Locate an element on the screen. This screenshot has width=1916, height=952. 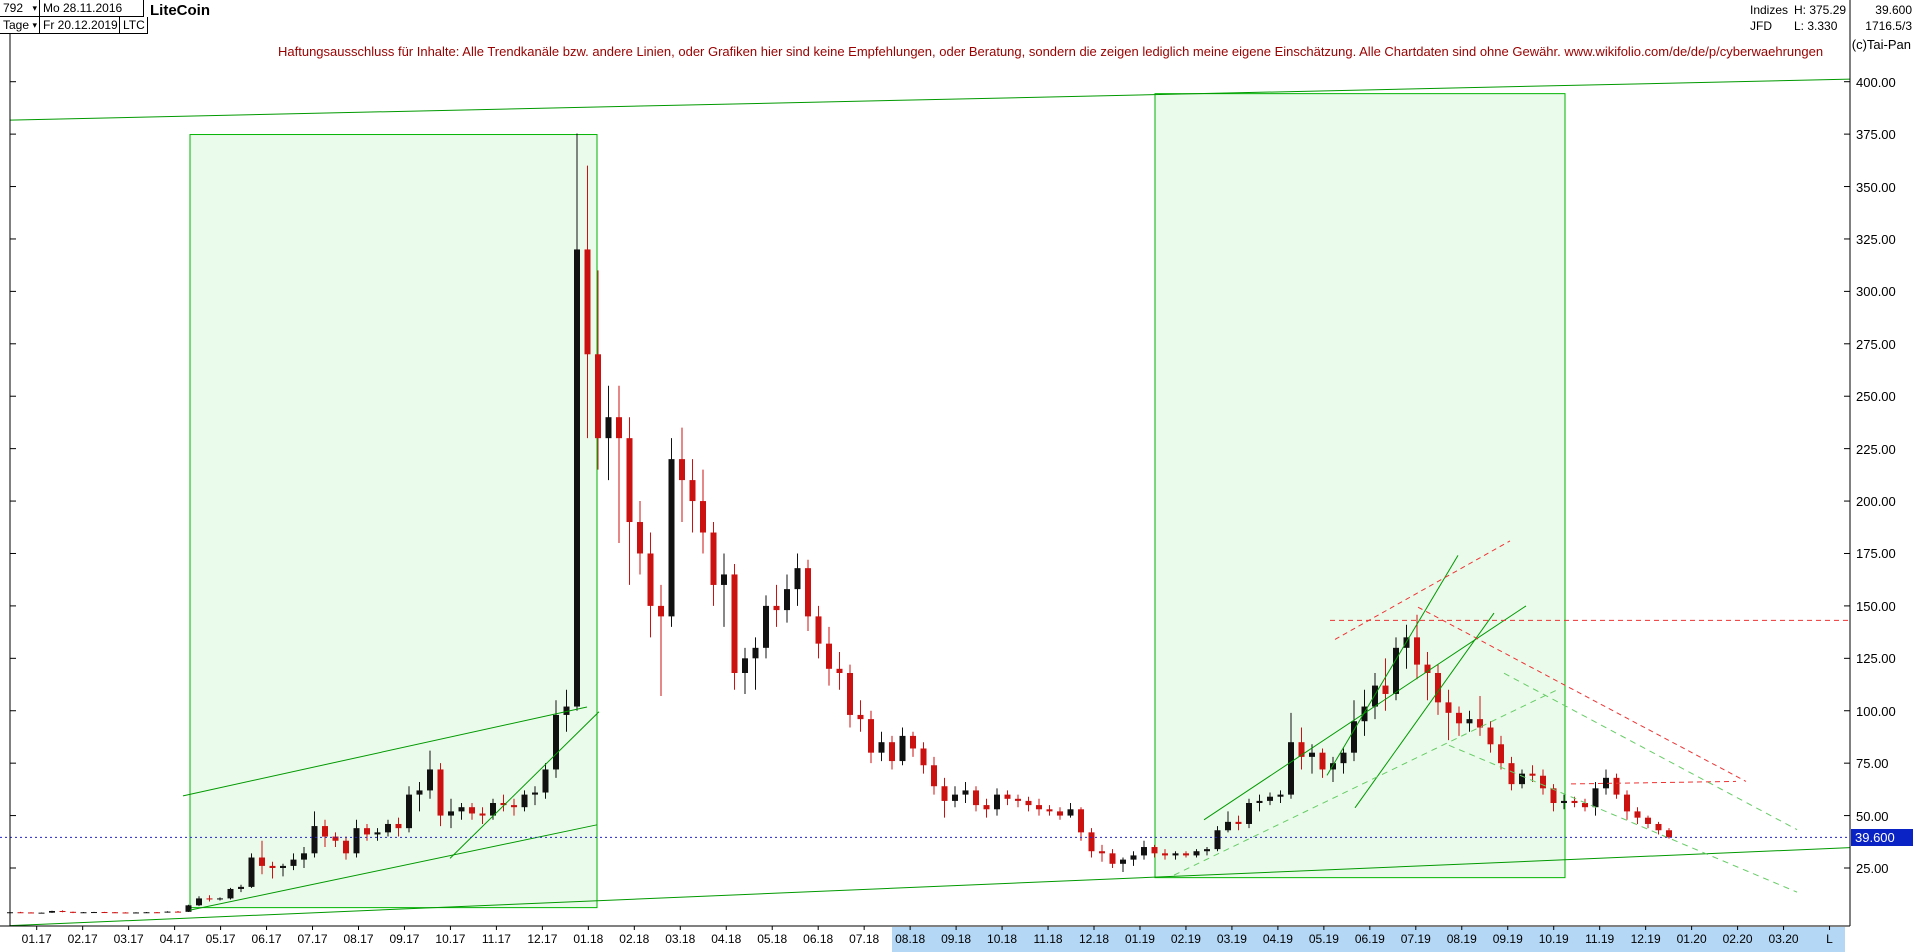
x-axis-label: 05.17 is located at coordinates (220, 939).